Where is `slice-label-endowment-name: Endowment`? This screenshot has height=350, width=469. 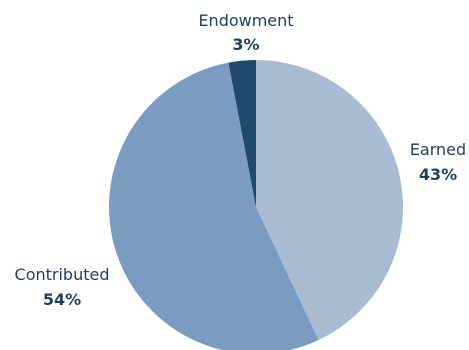
slice-label-endowment-name: Endowment is located at coordinates (245, 20).